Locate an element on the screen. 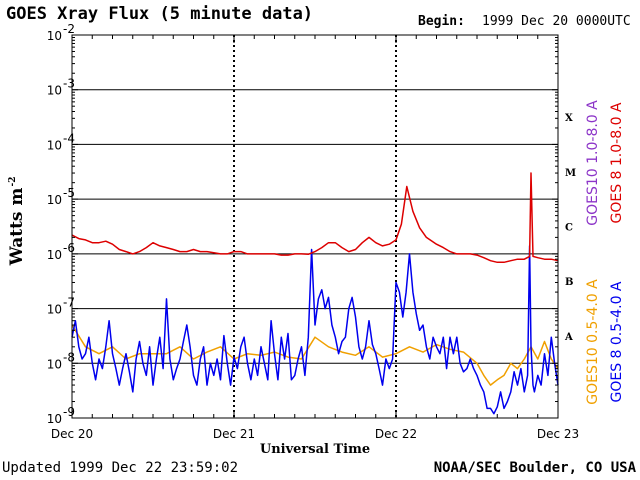 The image size is (640, 480). legend-entry: GOES10 0.5-4.0 A is located at coordinates (593, 342).